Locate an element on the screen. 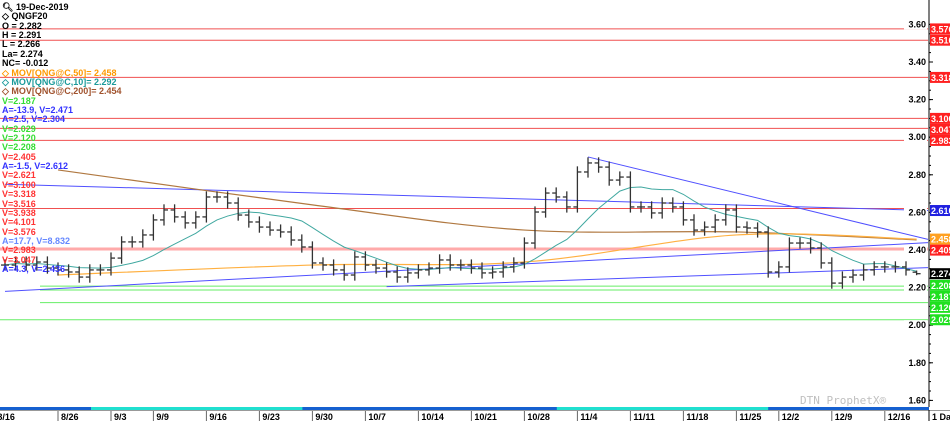 Image resolution: width=950 pixels, height=421 pixels. legend-line-text: H = 2.291 is located at coordinates (22, 35).